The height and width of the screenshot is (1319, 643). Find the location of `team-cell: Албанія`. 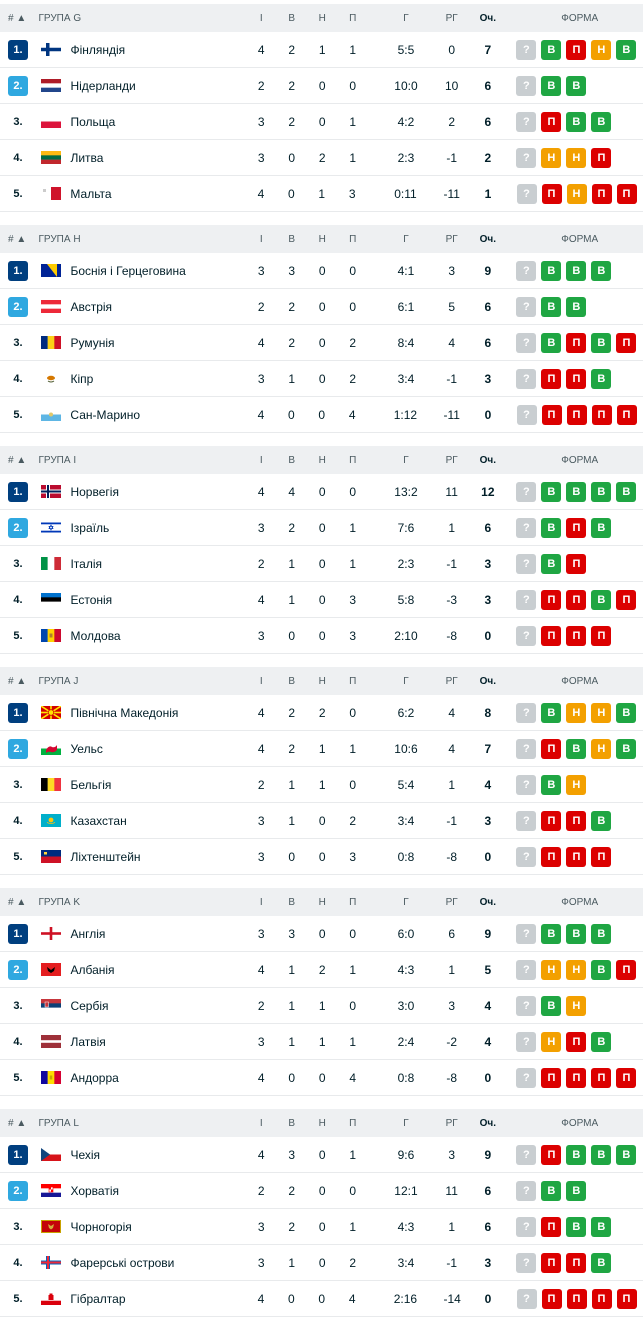

team-cell: Албанія is located at coordinates (142, 970).